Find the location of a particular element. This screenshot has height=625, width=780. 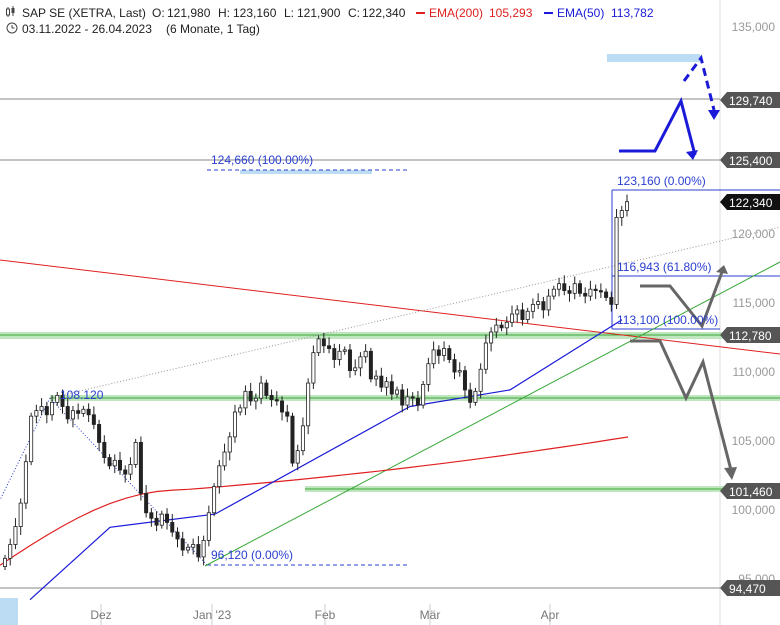

time-axis: Dez Jan '23 Feb Mär Apr is located at coordinates (324, 614).